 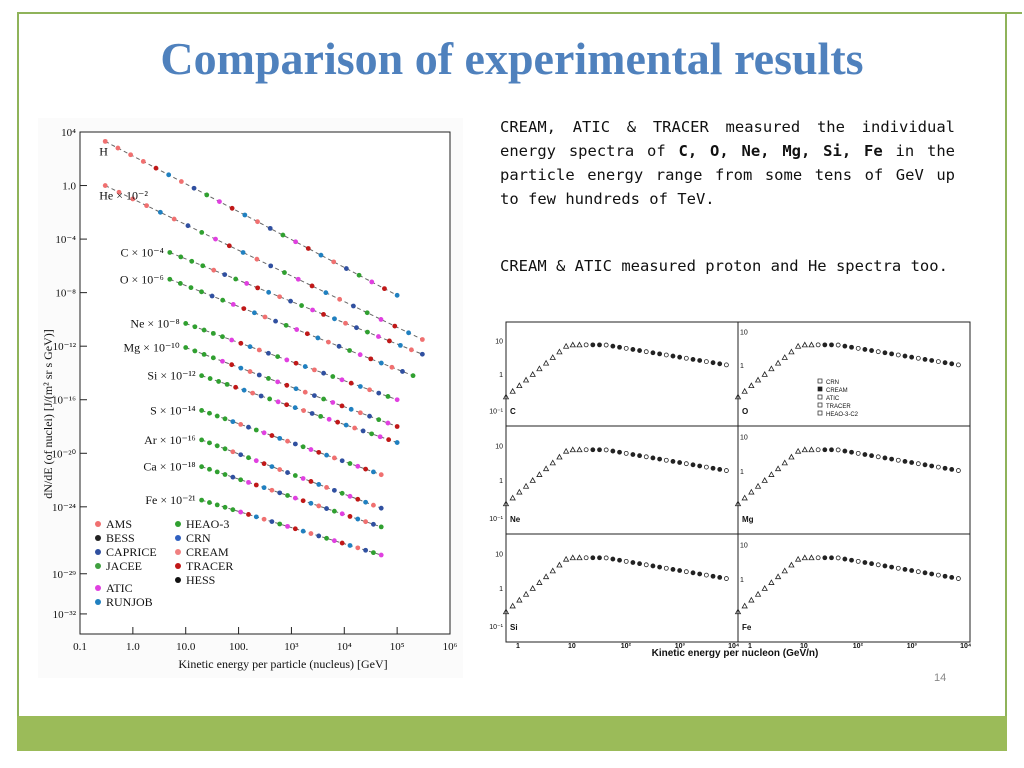 What do you see at coordinates (169, 467) in the screenshot?
I see `series-label: Ca × 10⁻¹⁸` at bounding box center [169, 467].